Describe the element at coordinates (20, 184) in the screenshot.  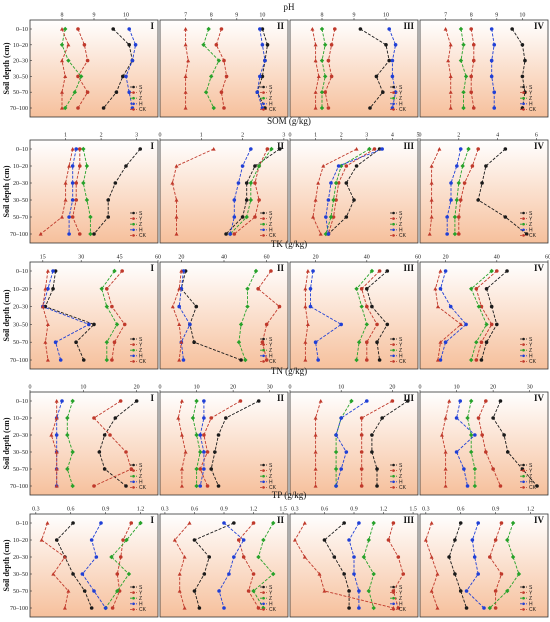
I see `y-tick-label: 20–30` at that location.